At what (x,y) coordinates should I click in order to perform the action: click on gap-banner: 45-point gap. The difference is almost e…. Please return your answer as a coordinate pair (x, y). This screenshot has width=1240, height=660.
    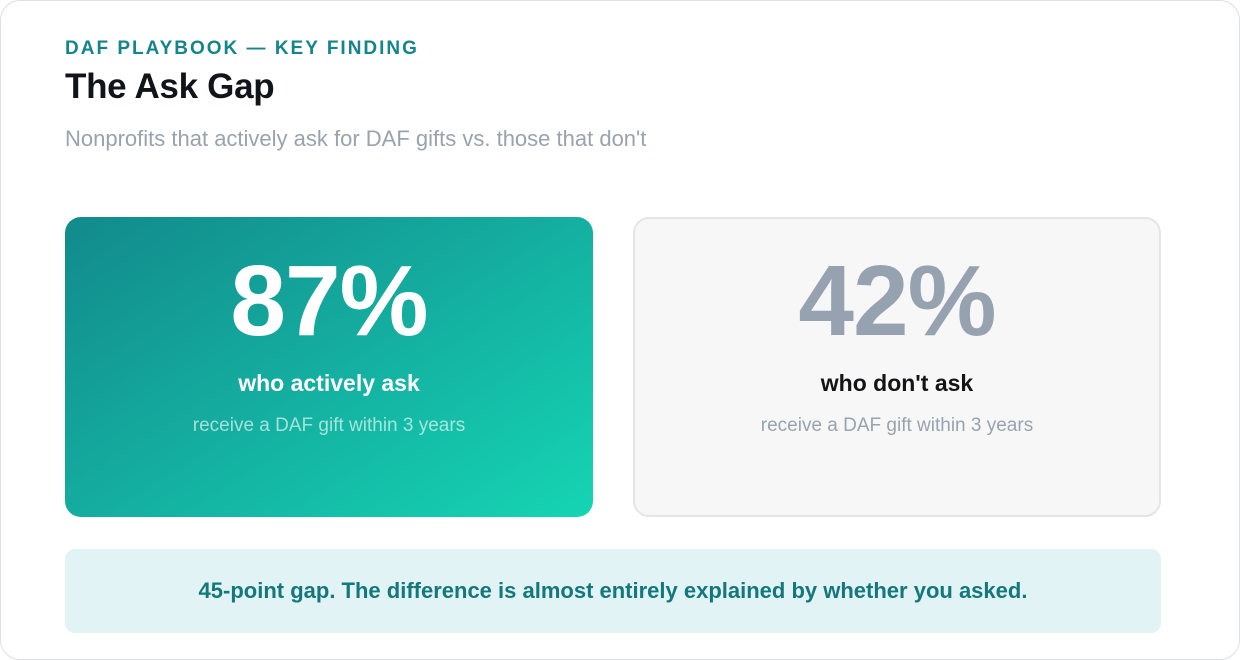
    Looking at the image, I should click on (613, 591).